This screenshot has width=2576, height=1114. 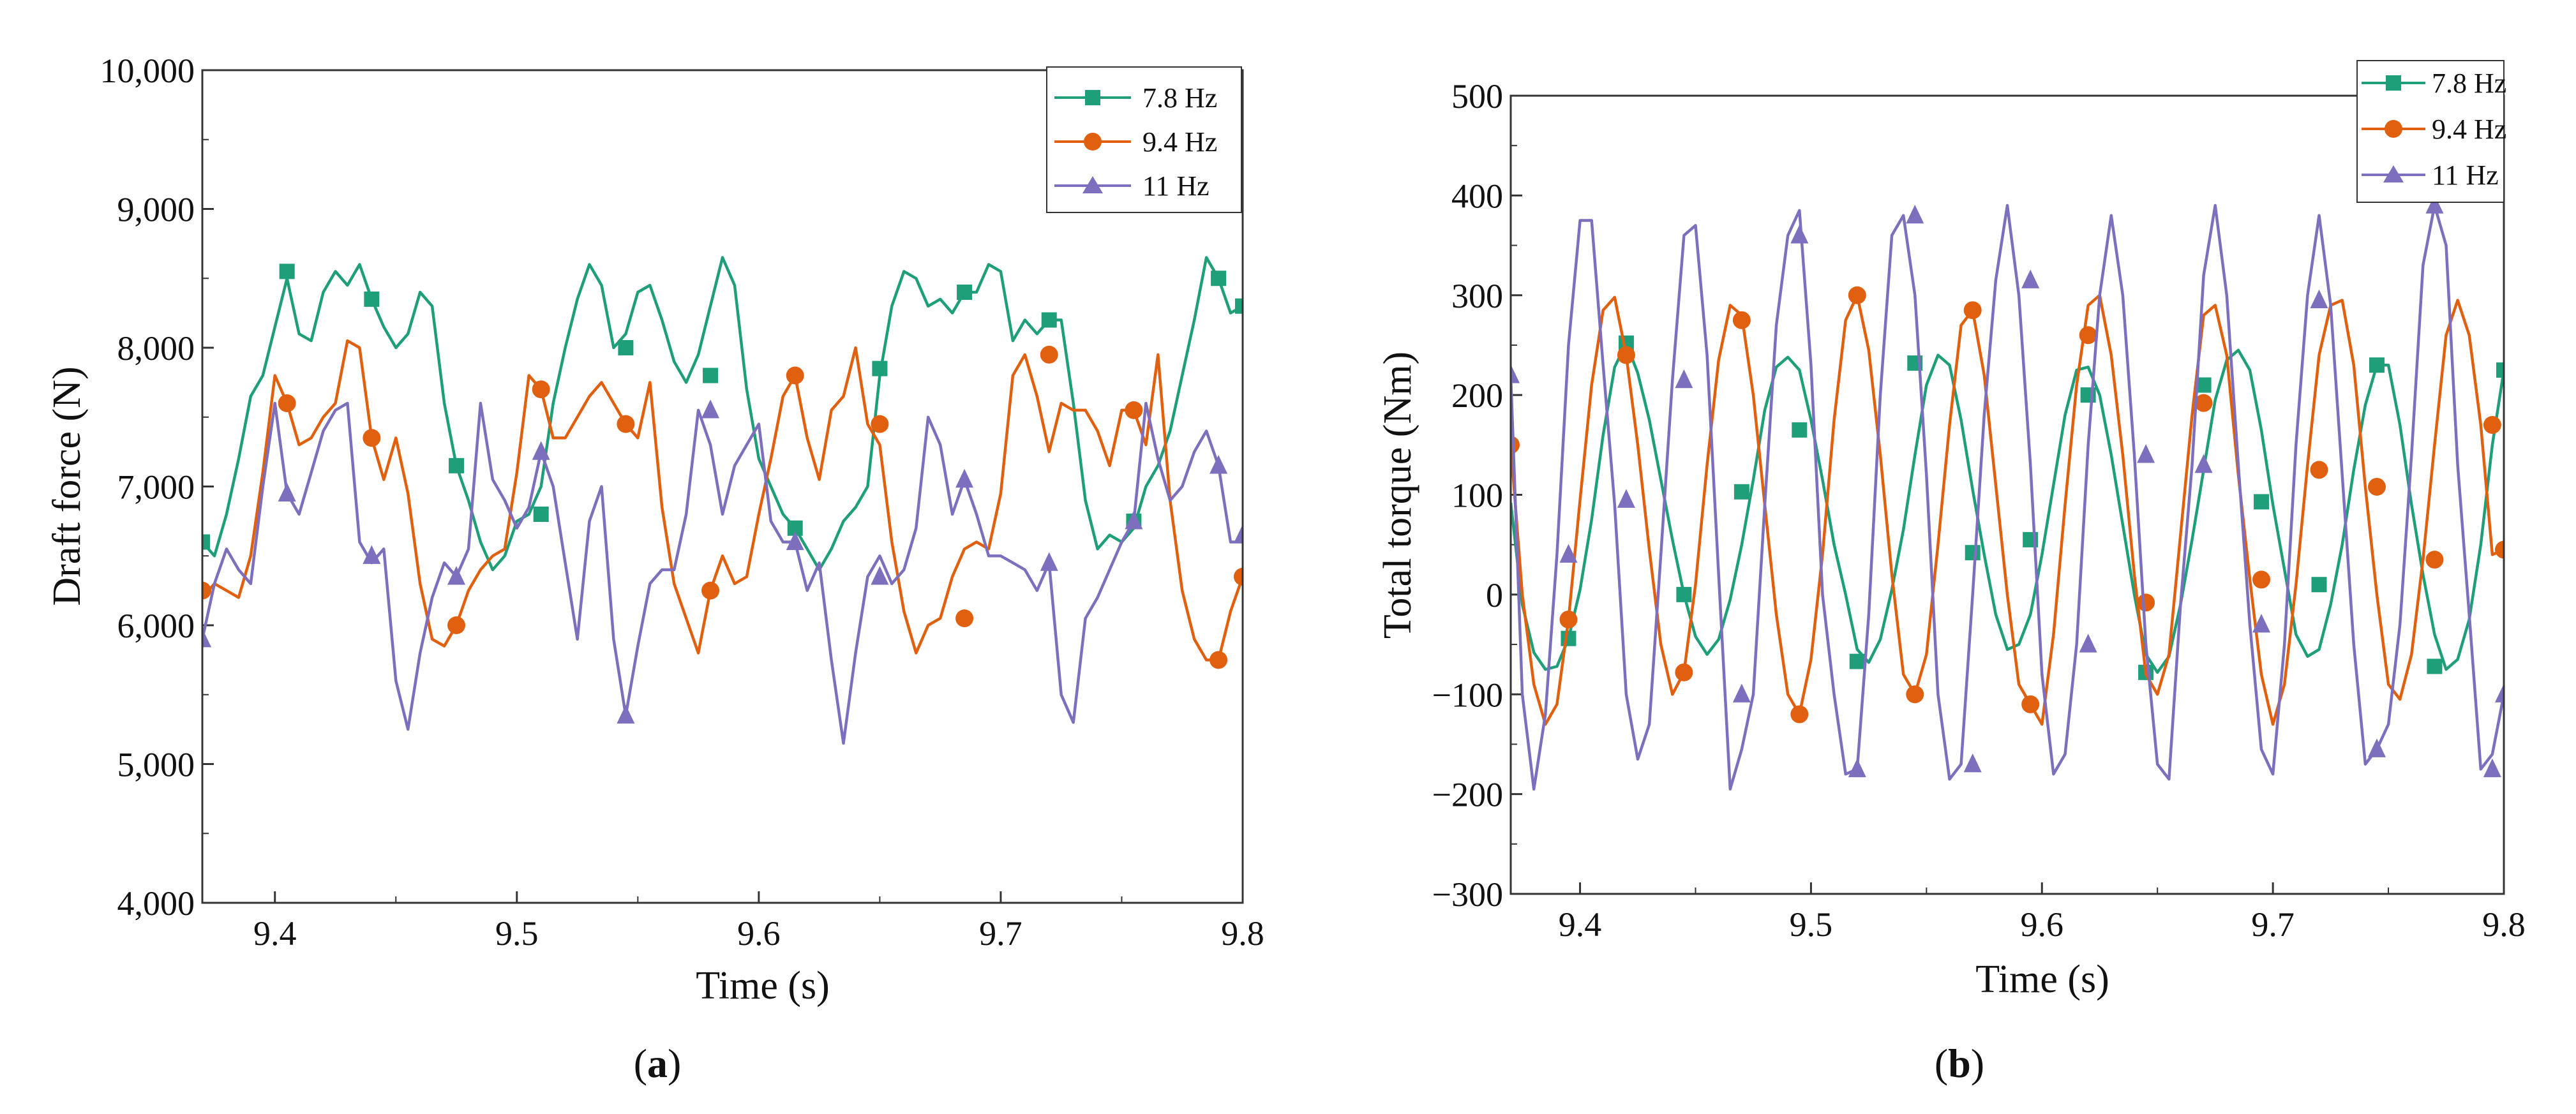 I want to click on legend-label-a-1: 7.8 Hz, so click(x=1179, y=98).